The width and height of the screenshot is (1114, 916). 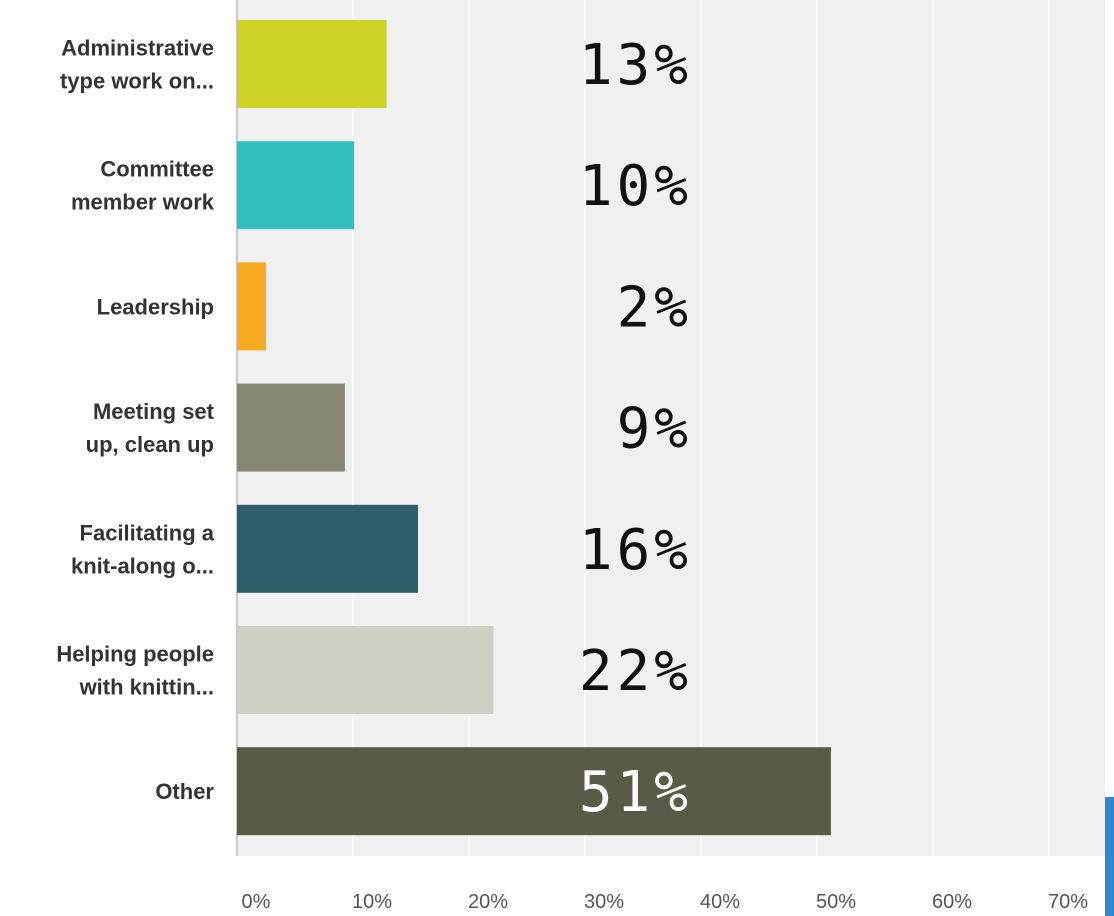 What do you see at coordinates (157, 169) in the screenshot?
I see `category-label-line: Committee` at bounding box center [157, 169].